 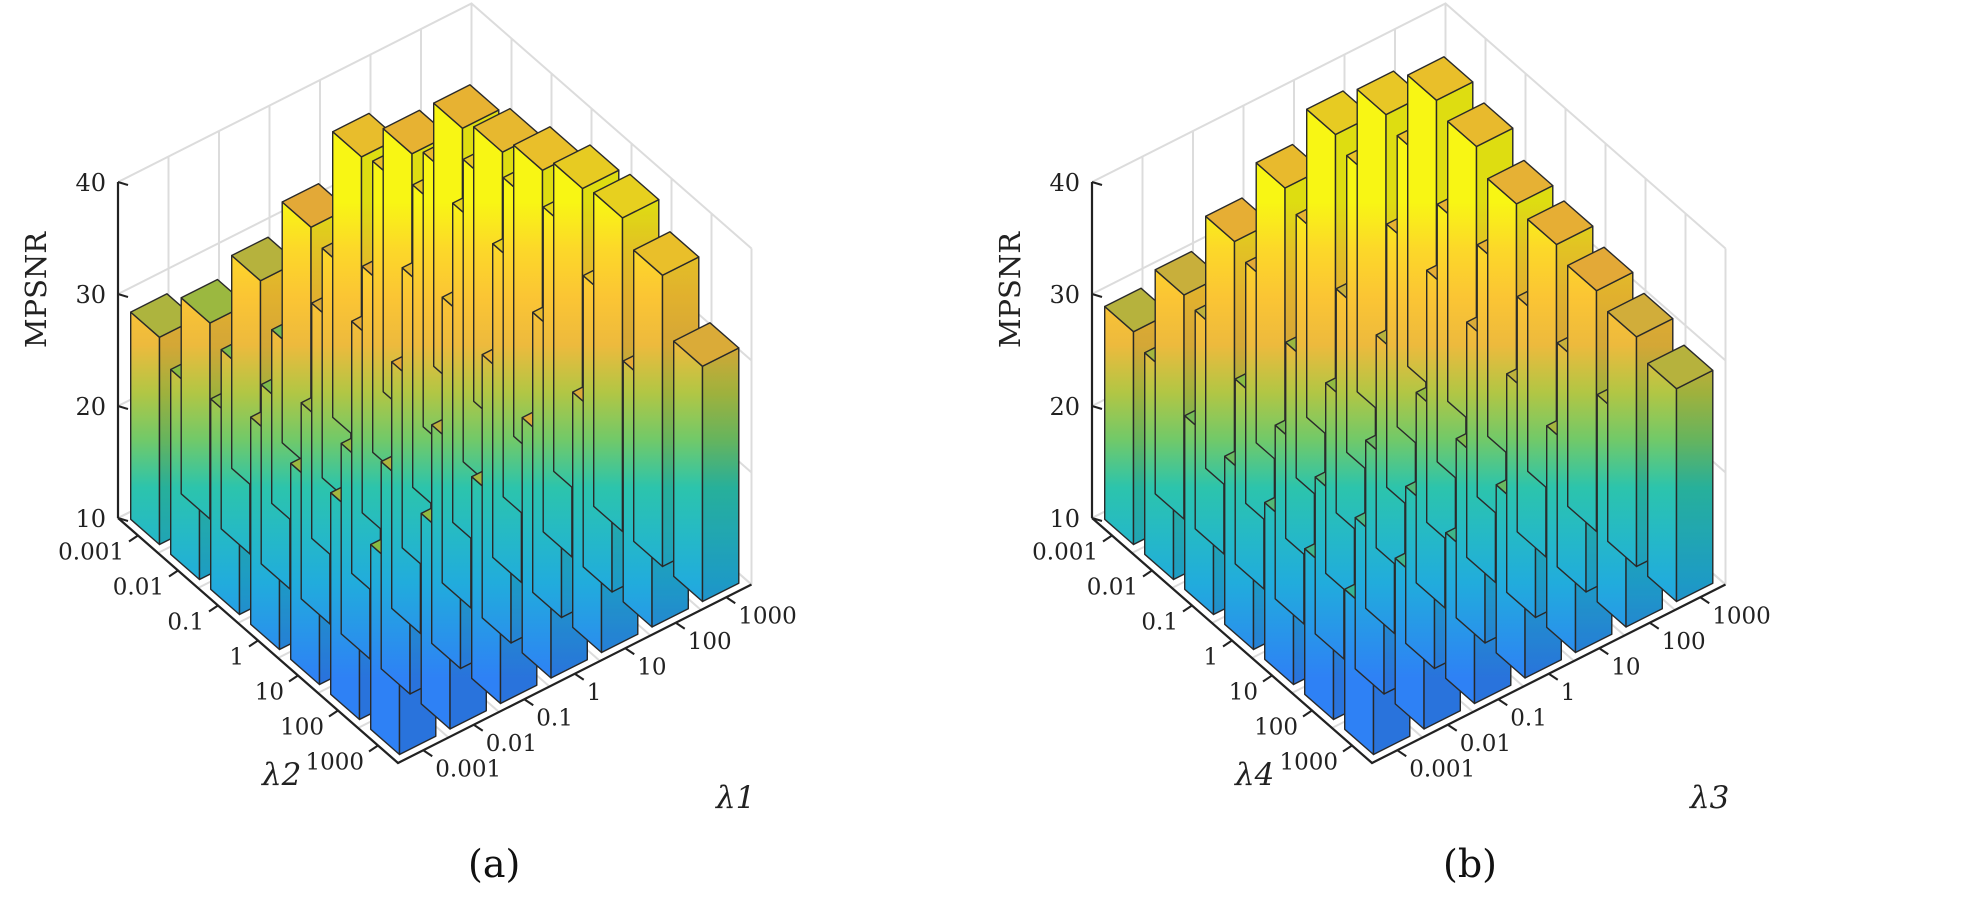 I want to click on y-axis-label: λ2, so click(x=280, y=775).